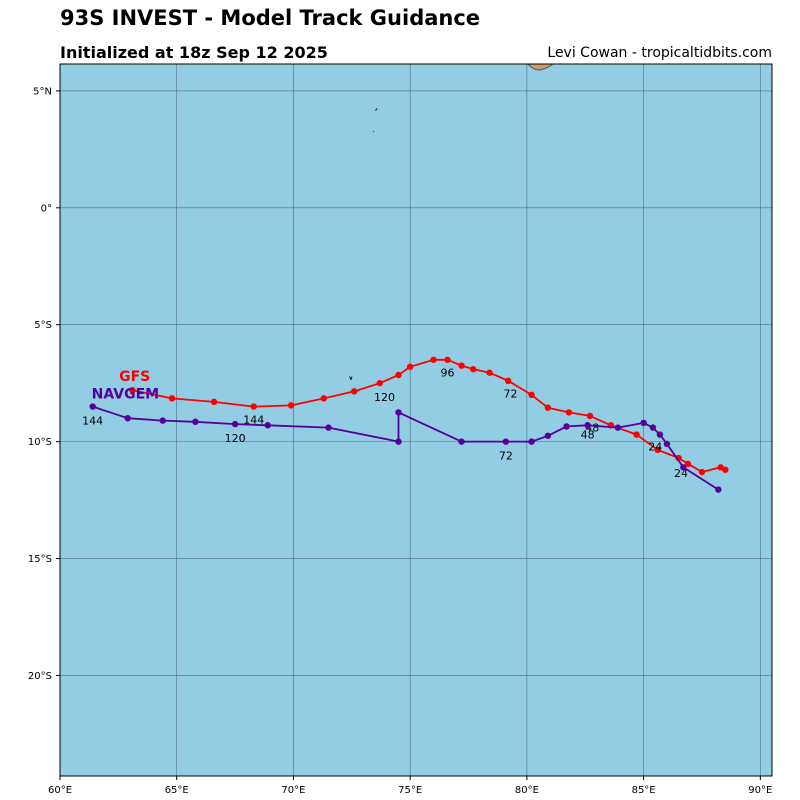 This screenshot has width=800, height=800. I want to click on gfs-model-label: GFS, so click(134, 377).